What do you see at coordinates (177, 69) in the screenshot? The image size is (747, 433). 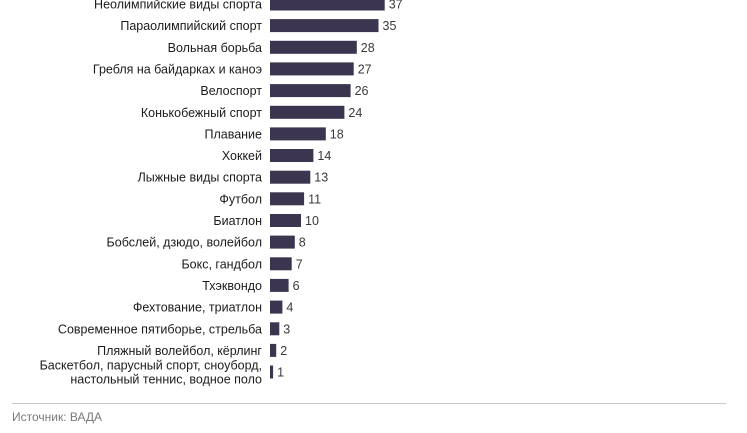 I see `category-label: Гребля на байдарках и каноэ` at bounding box center [177, 69].